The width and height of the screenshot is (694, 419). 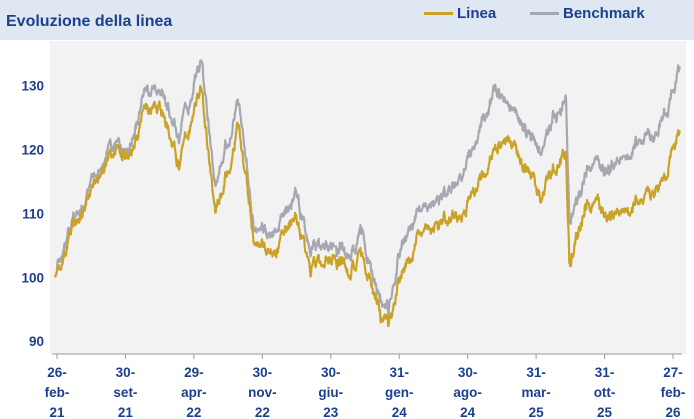 I want to click on legend-item-linea: Linea, so click(x=460, y=13).